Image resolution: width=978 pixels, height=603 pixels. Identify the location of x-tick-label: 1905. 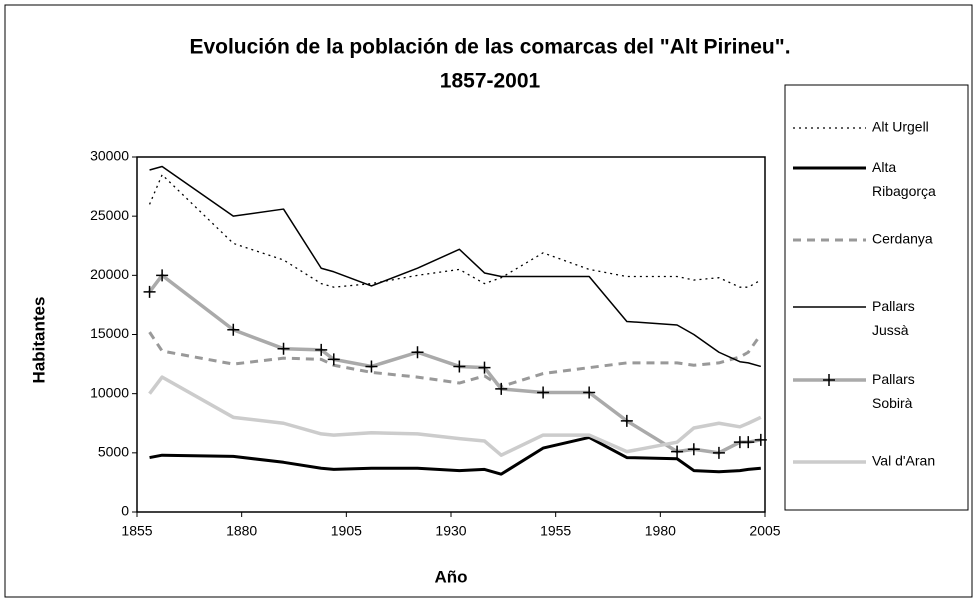
(346, 531).